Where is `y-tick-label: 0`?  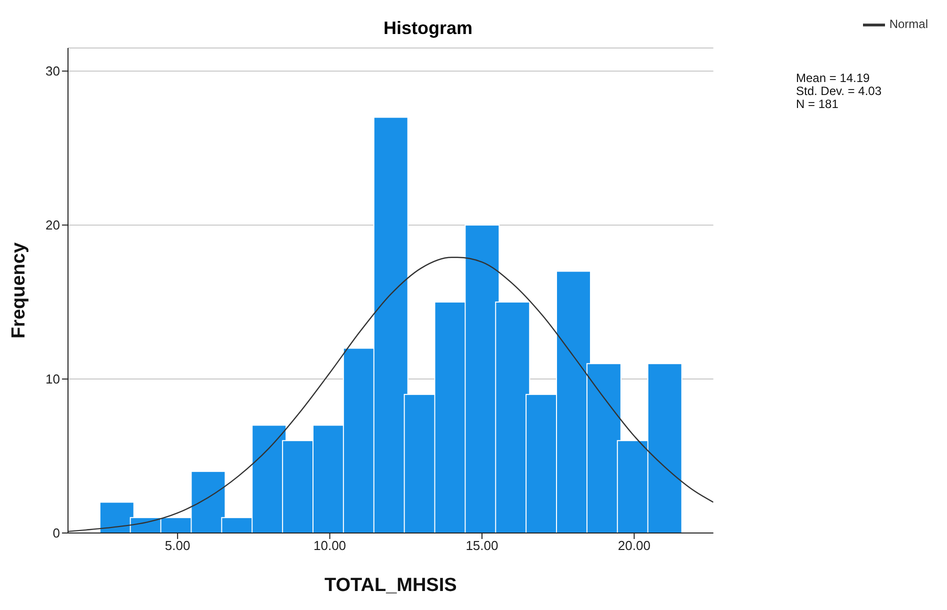 y-tick-label: 0 is located at coordinates (56, 533).